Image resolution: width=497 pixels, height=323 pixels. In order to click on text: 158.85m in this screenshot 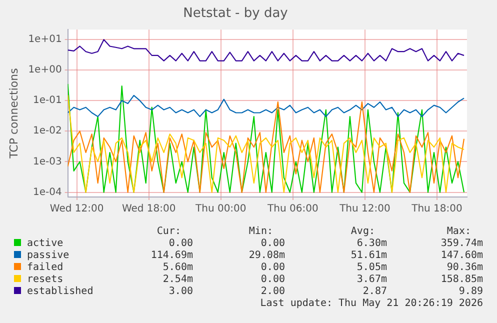, I will do `click(461, 280)`.